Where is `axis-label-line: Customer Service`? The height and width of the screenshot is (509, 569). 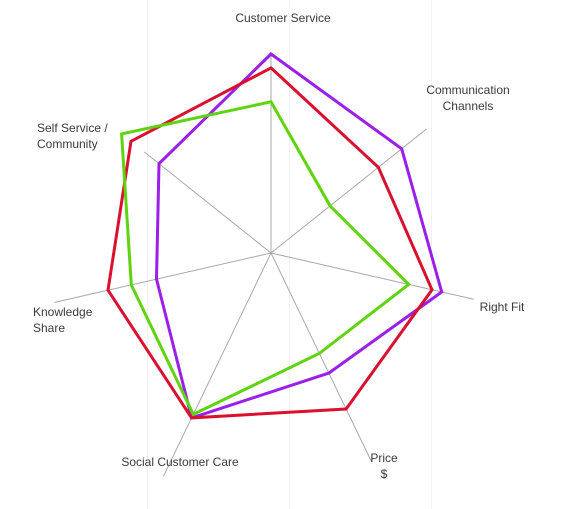
axis-label-line: Customer Service is located at coordinates (283, 18).